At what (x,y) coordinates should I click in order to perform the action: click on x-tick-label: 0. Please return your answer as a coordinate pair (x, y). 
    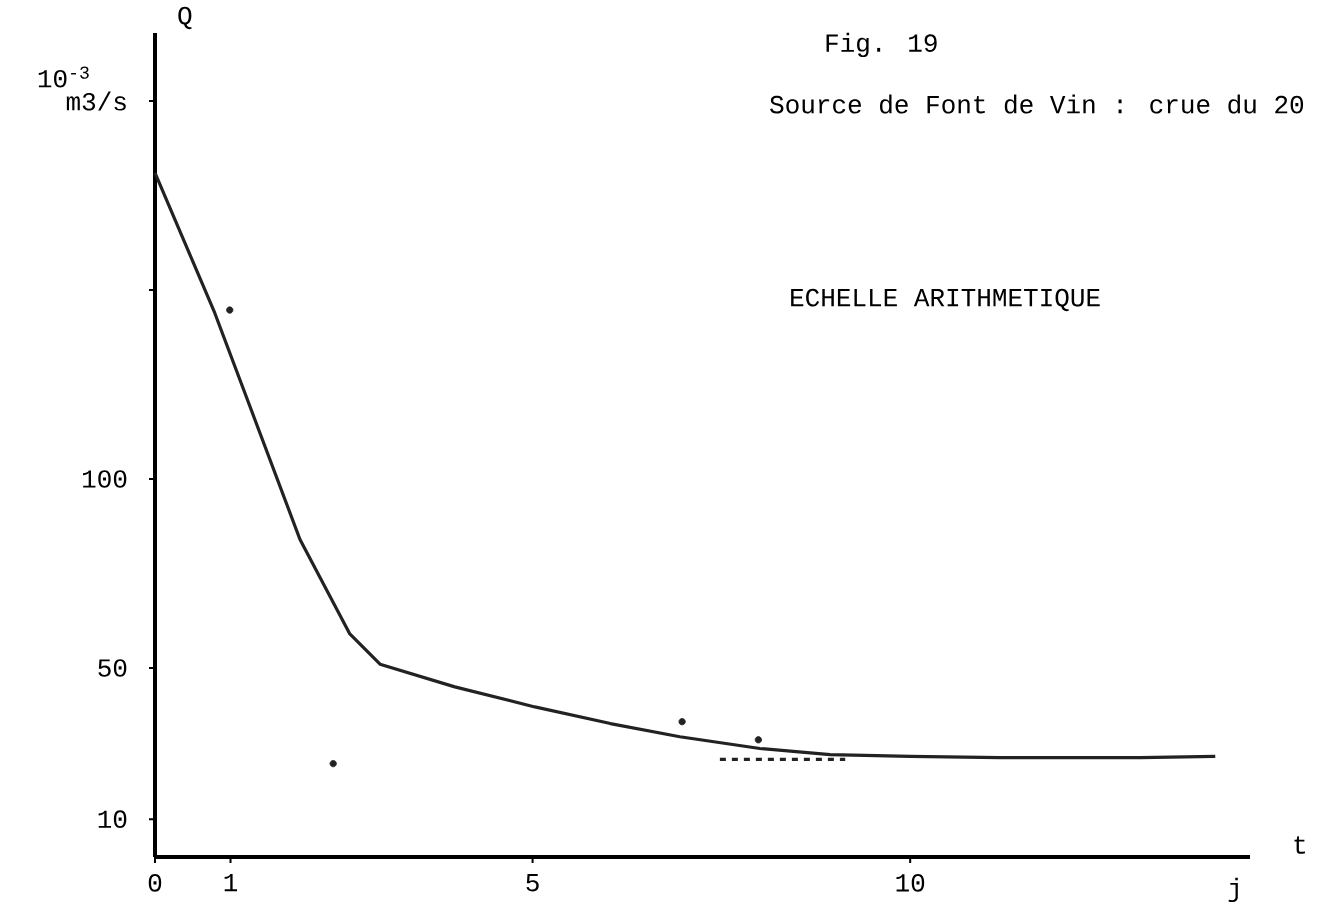
    Looking at the image, I should click on (155, 883).